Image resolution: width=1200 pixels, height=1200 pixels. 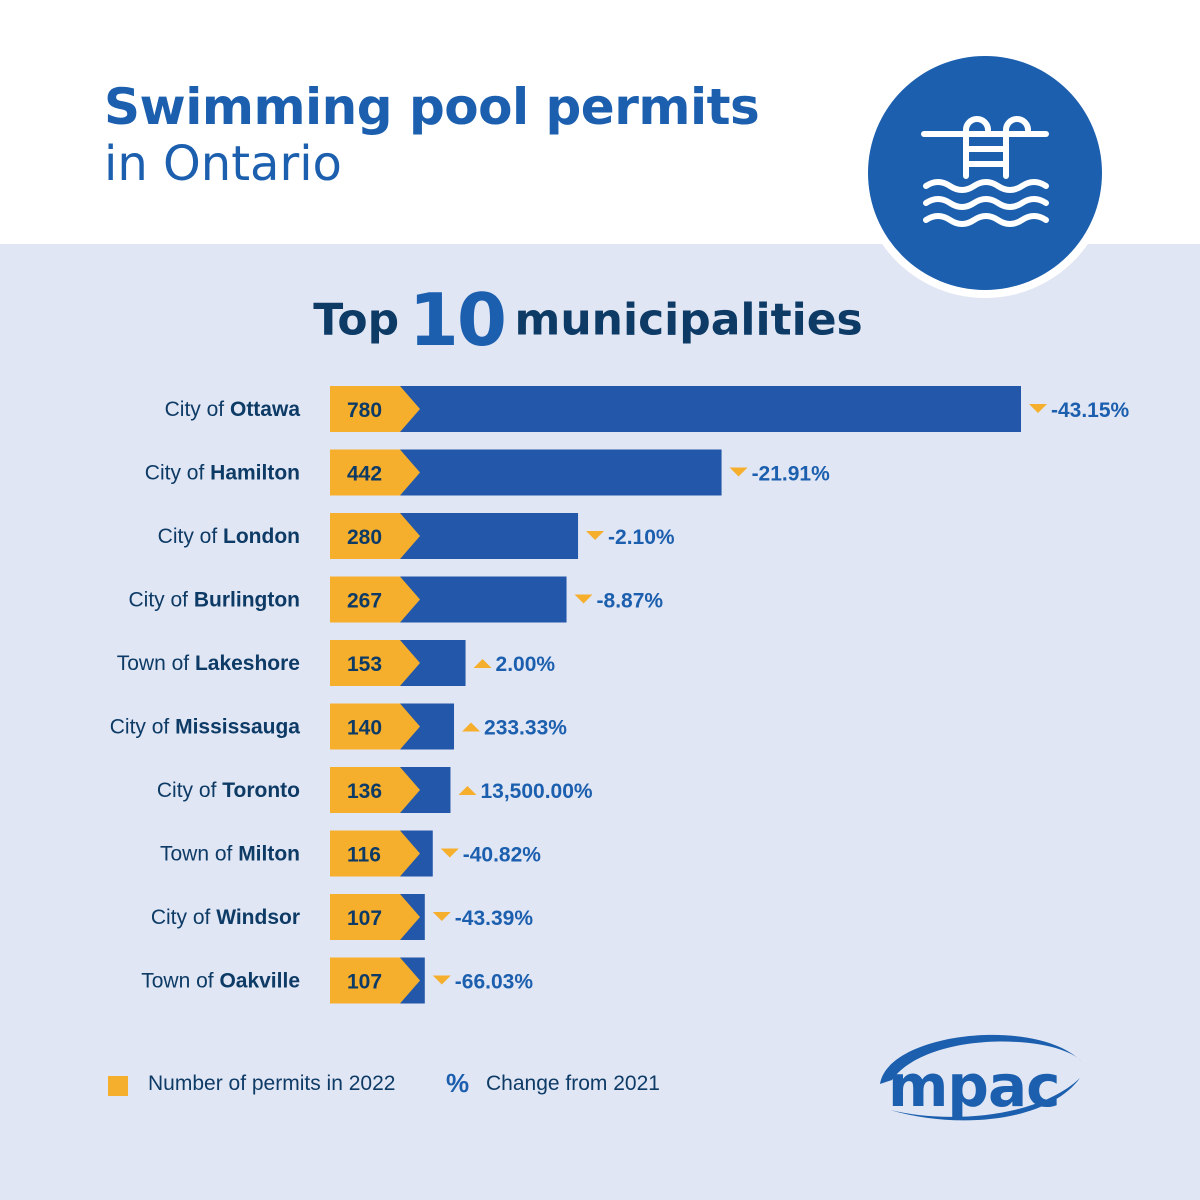 I want to click on bar-value-label: 442, so click(x=364, y=474).